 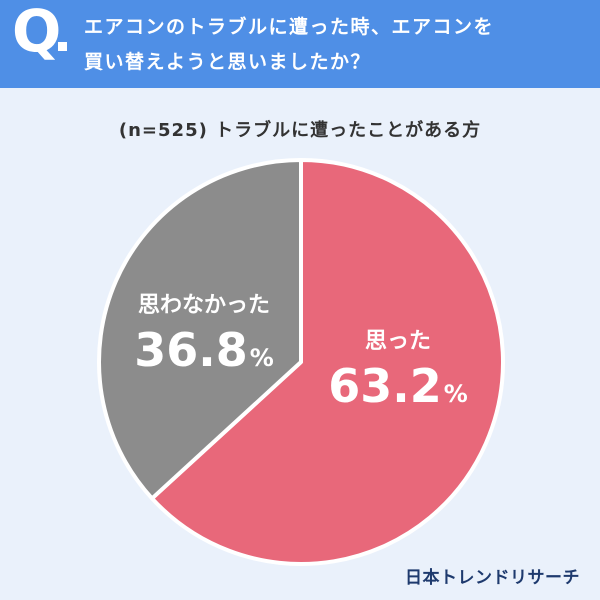 What do you see at coordinates (228, 62) in the screenshot?
I see `question-text-line2: 買い替えようと思いましたか？` at bounding box center [228, 62].